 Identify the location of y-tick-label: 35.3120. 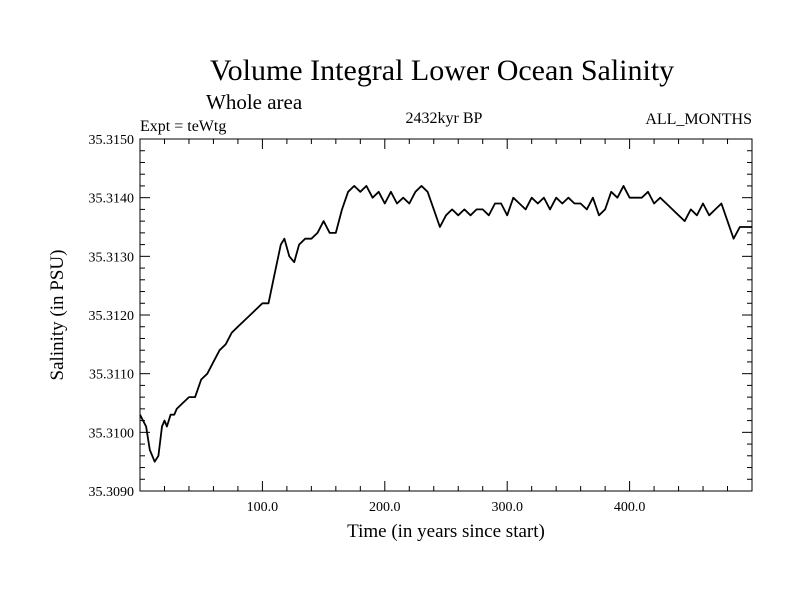
(112, 316).